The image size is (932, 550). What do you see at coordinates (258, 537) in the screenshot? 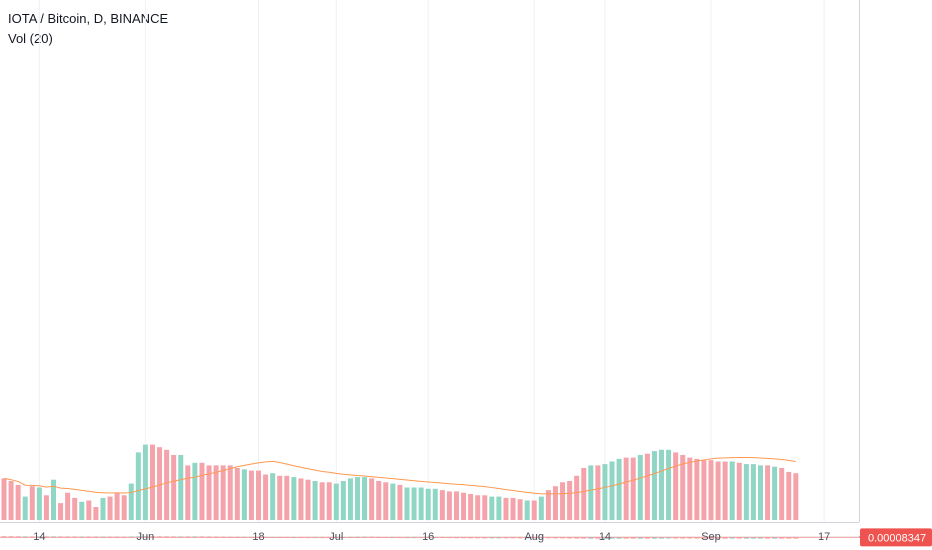
I see `time-tick-label: 18` at bounding box center [258, 537].